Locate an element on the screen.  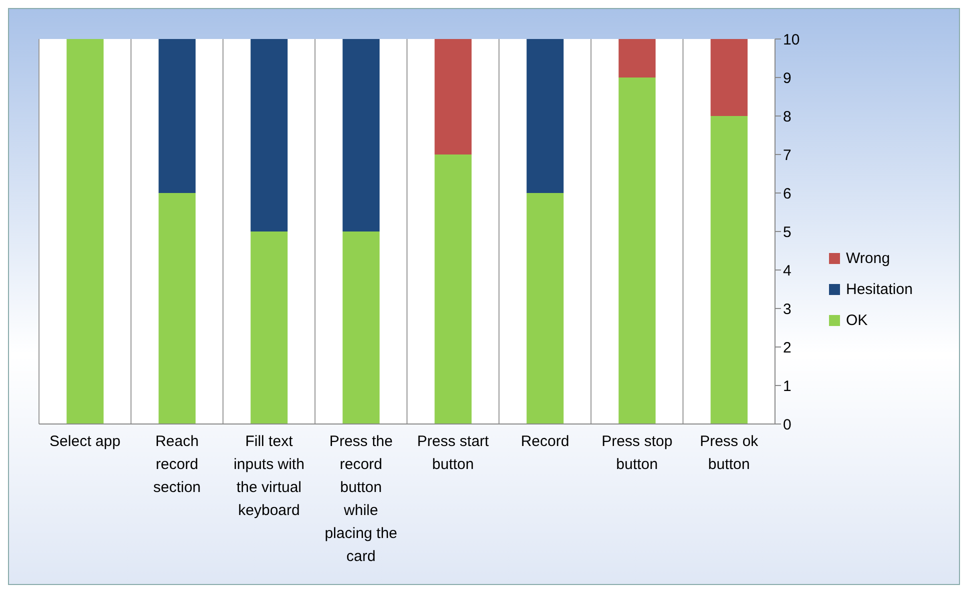
y-tick-label: 2 is located at coordinates (787, 347).